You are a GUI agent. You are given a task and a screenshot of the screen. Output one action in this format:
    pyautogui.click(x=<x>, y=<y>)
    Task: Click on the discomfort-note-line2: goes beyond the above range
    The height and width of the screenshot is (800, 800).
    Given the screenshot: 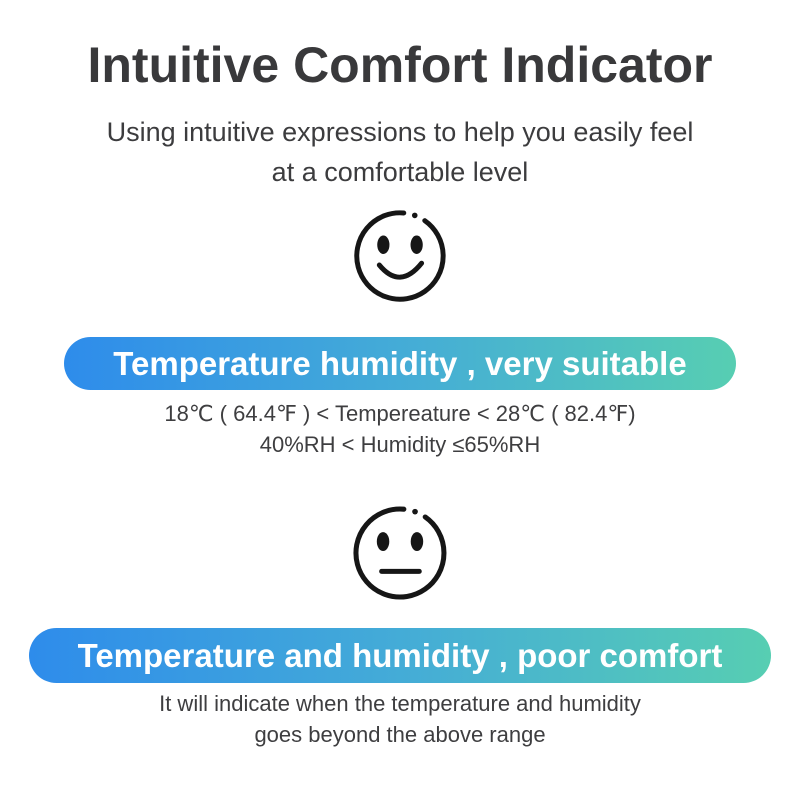 What is the action you would take?
    pyautogui.click(x=400, y=734)
    